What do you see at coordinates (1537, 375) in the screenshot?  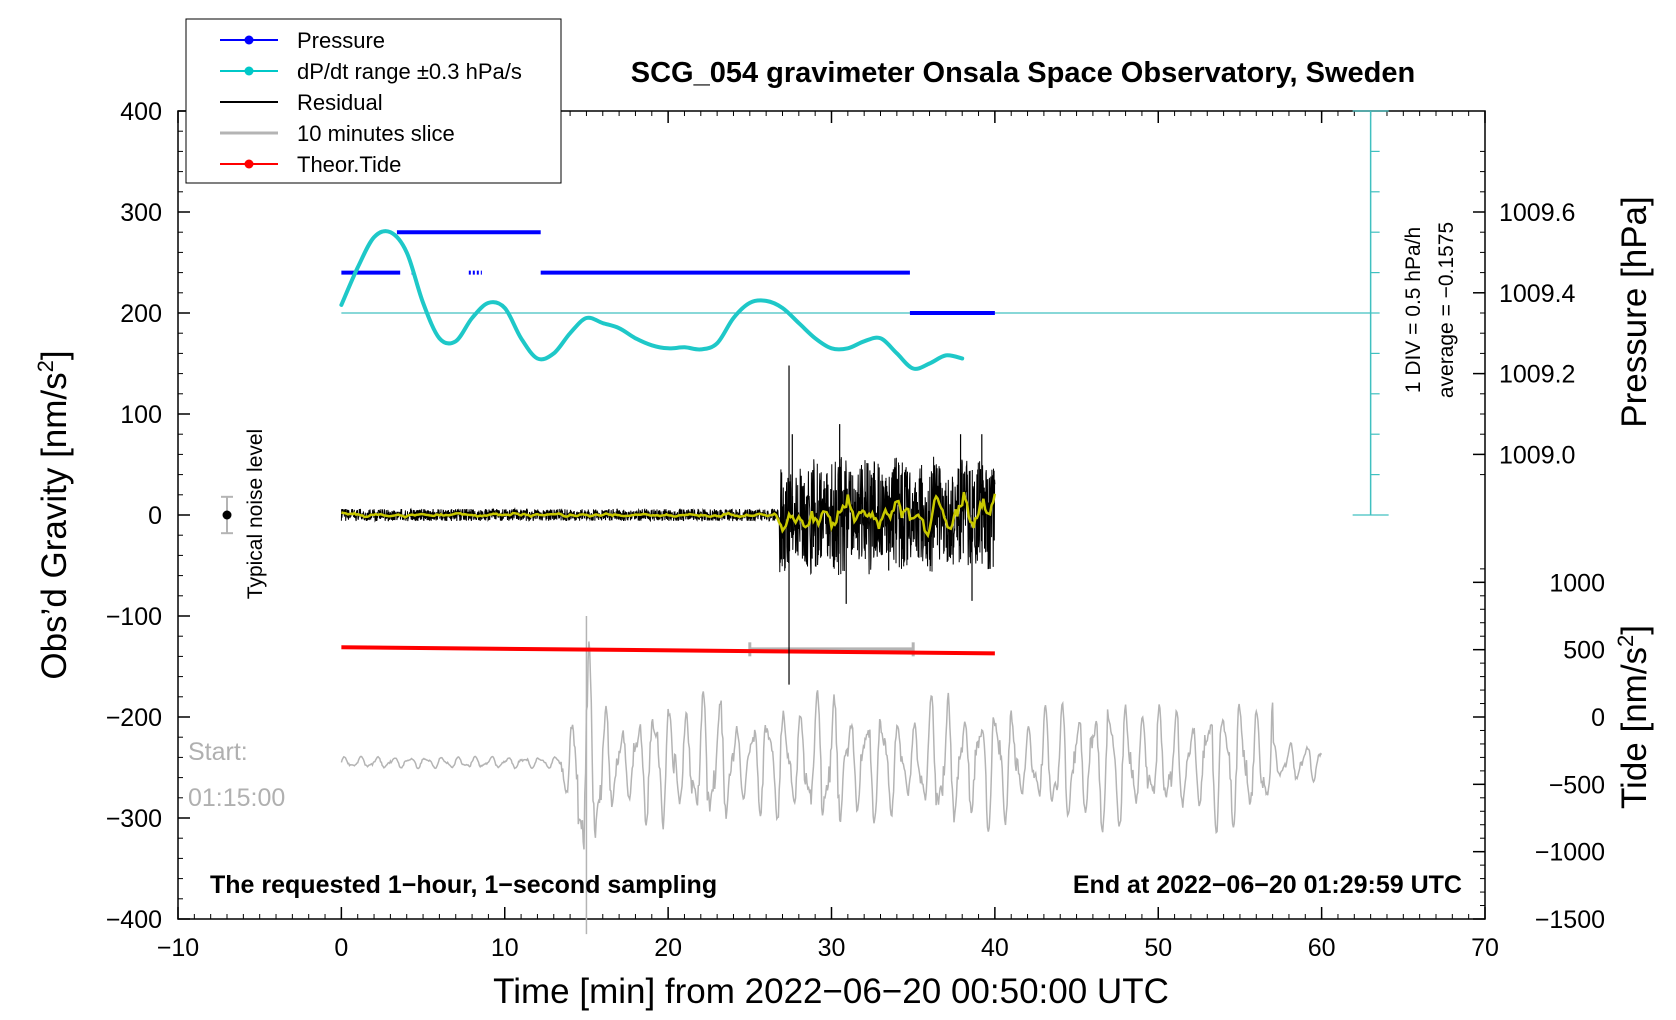 I see `pressure-tick-label: 1009.2` at bounding box center [1537, 375].